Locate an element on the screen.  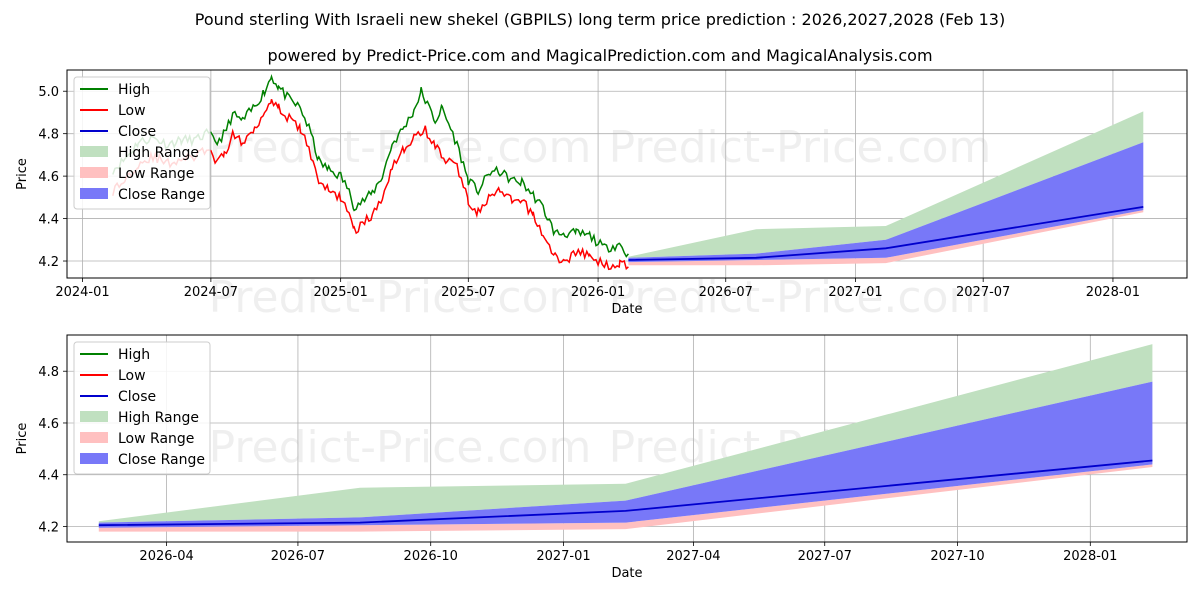
x-tick-label: 2027-10 is located at coordinates (957, 556).